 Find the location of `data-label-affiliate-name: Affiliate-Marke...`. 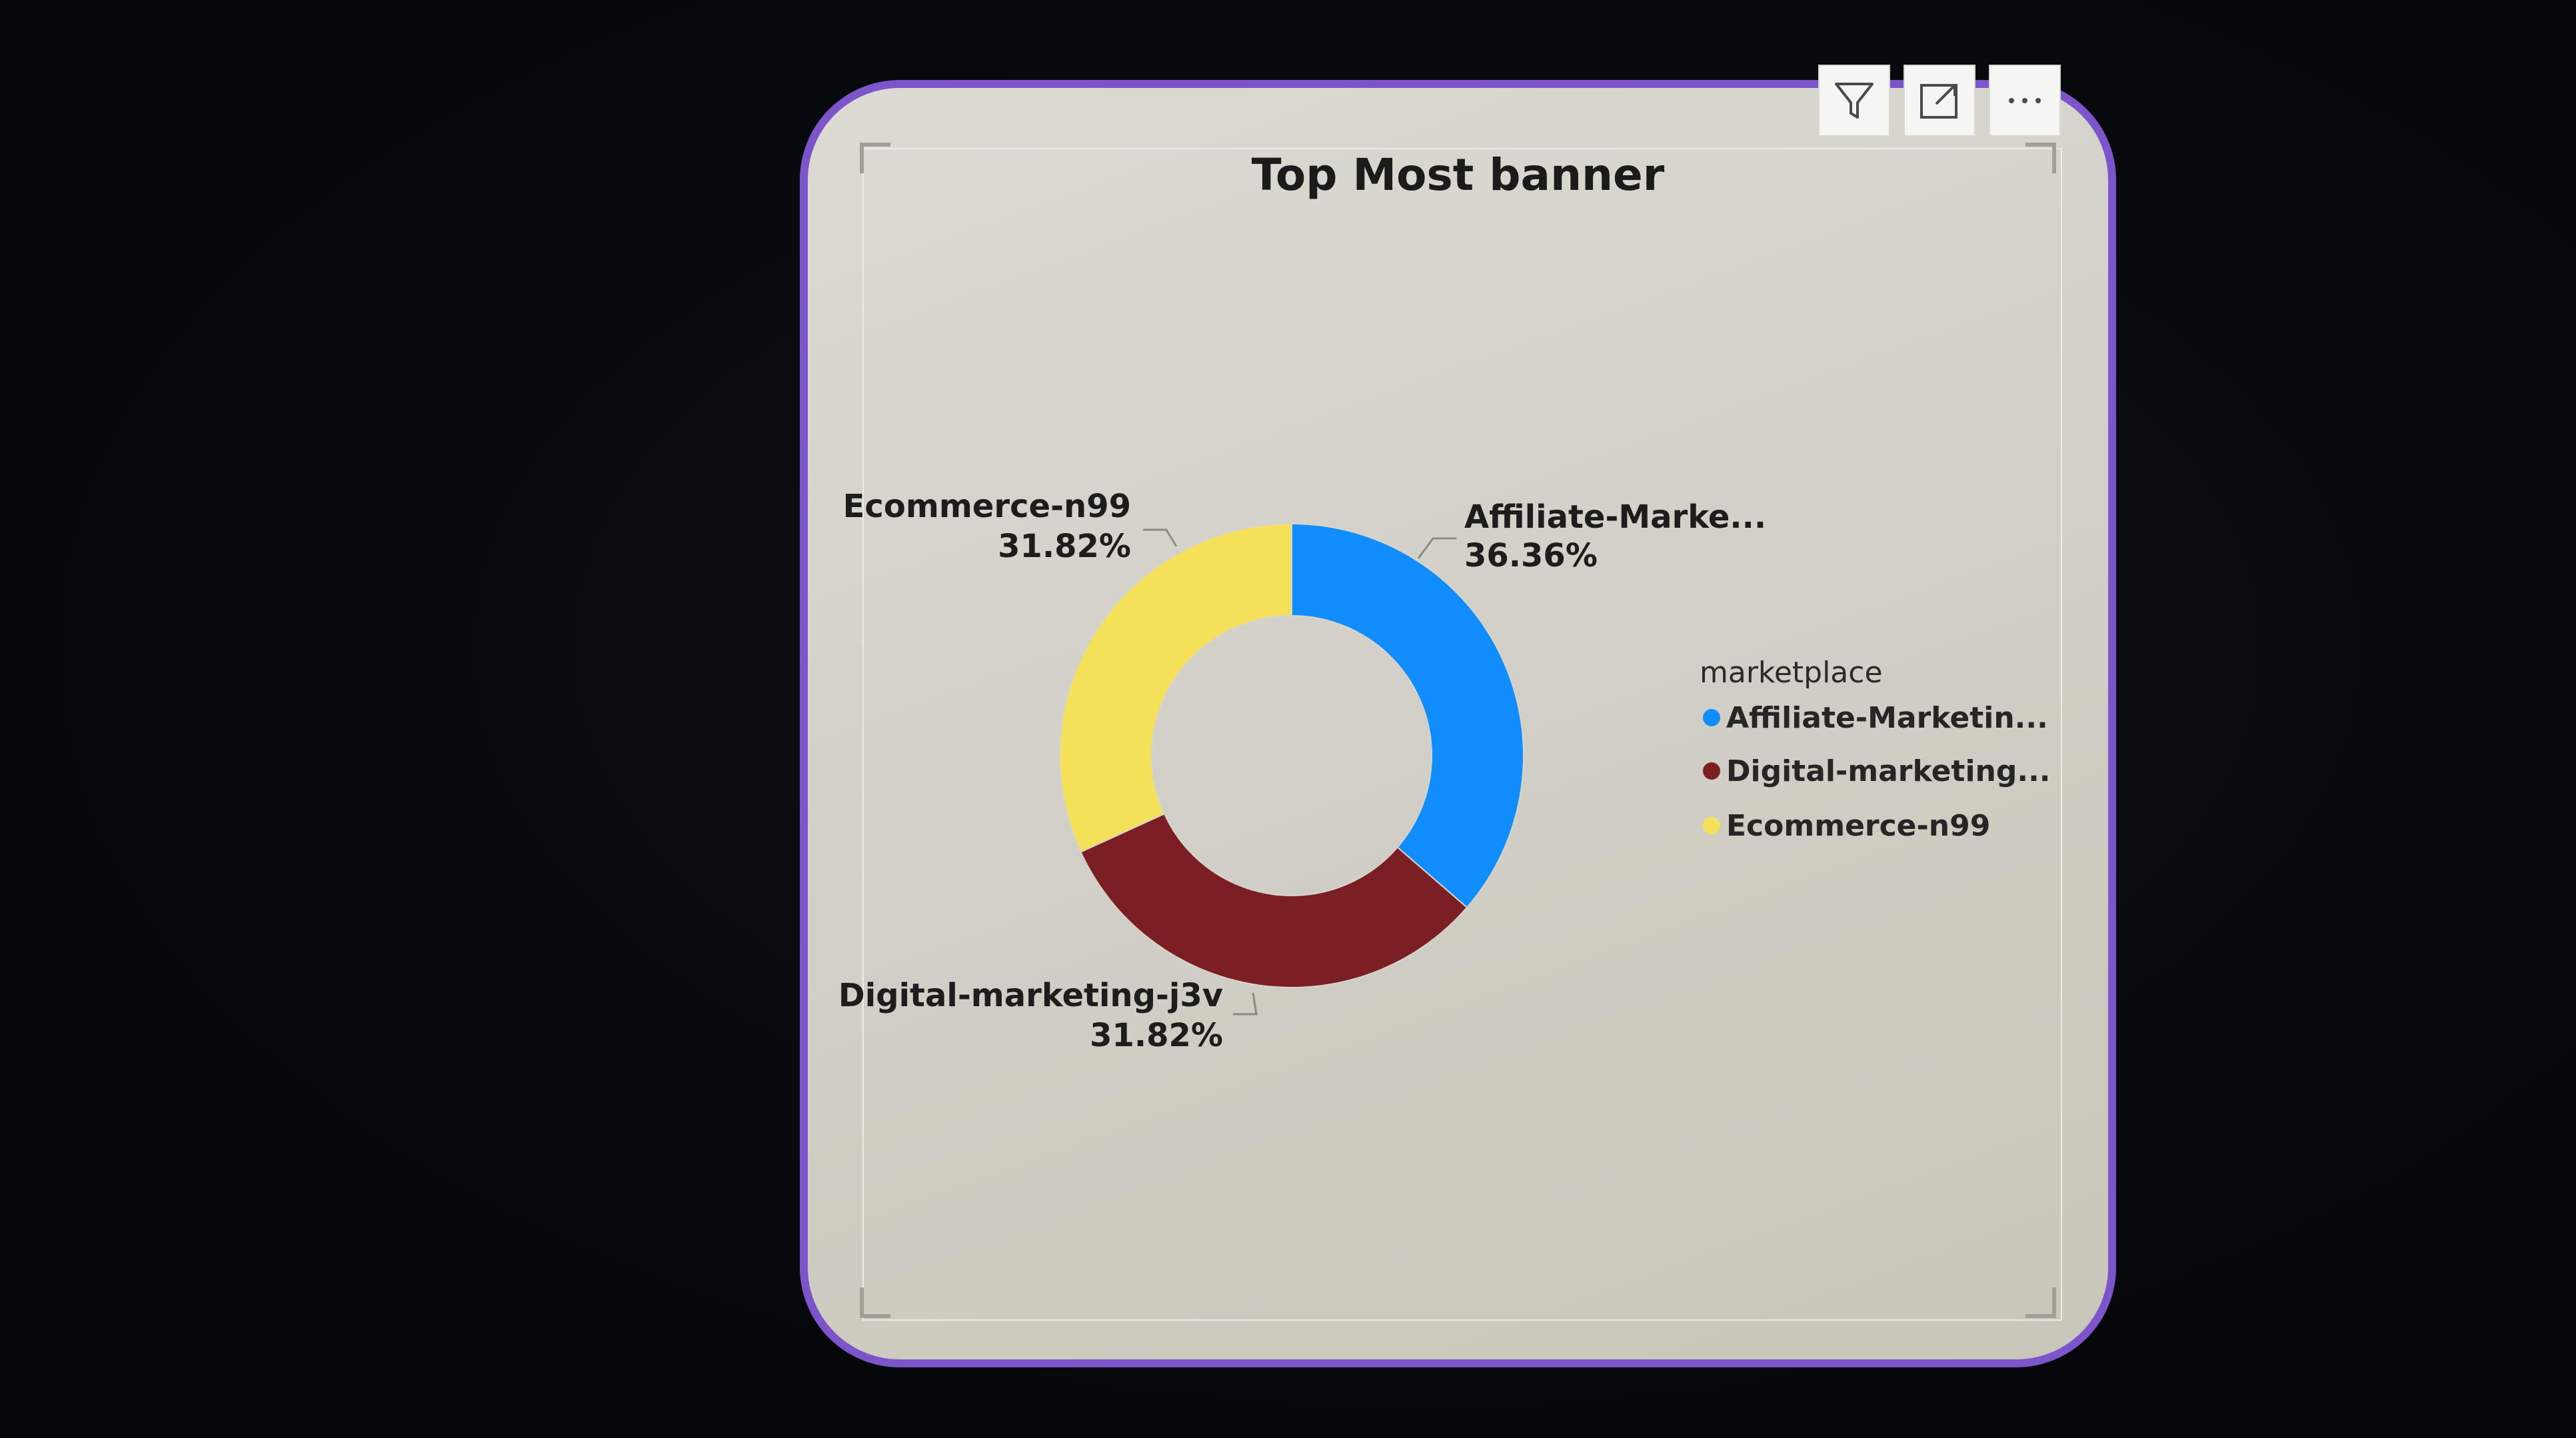

data-label-affiliate-name: Affiliate-Marke... is located at coordinates (1615, 517).